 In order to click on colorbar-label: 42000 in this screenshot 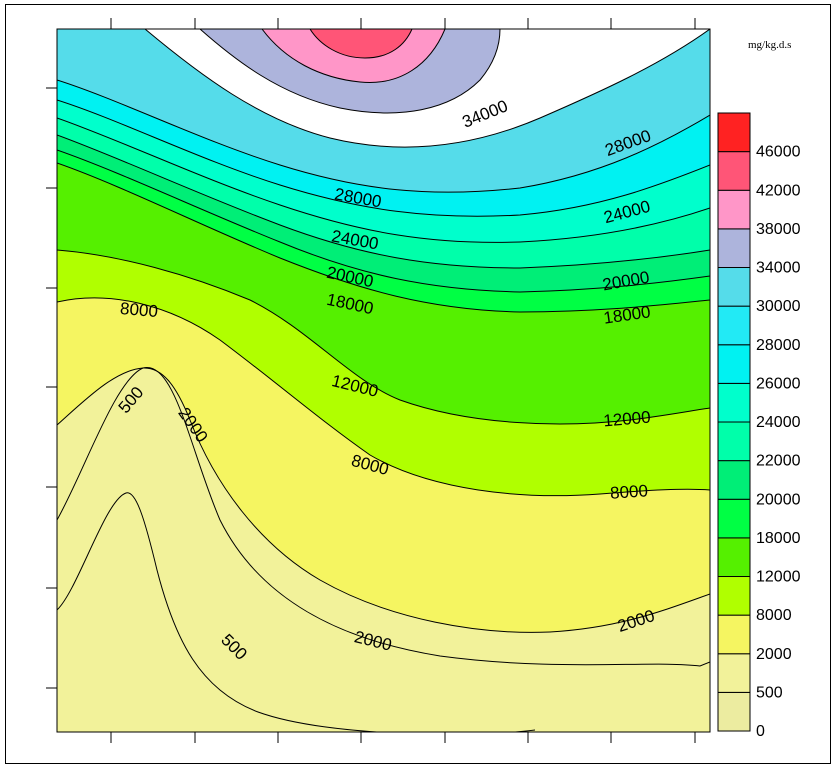, I will do `click(778, 190)`.